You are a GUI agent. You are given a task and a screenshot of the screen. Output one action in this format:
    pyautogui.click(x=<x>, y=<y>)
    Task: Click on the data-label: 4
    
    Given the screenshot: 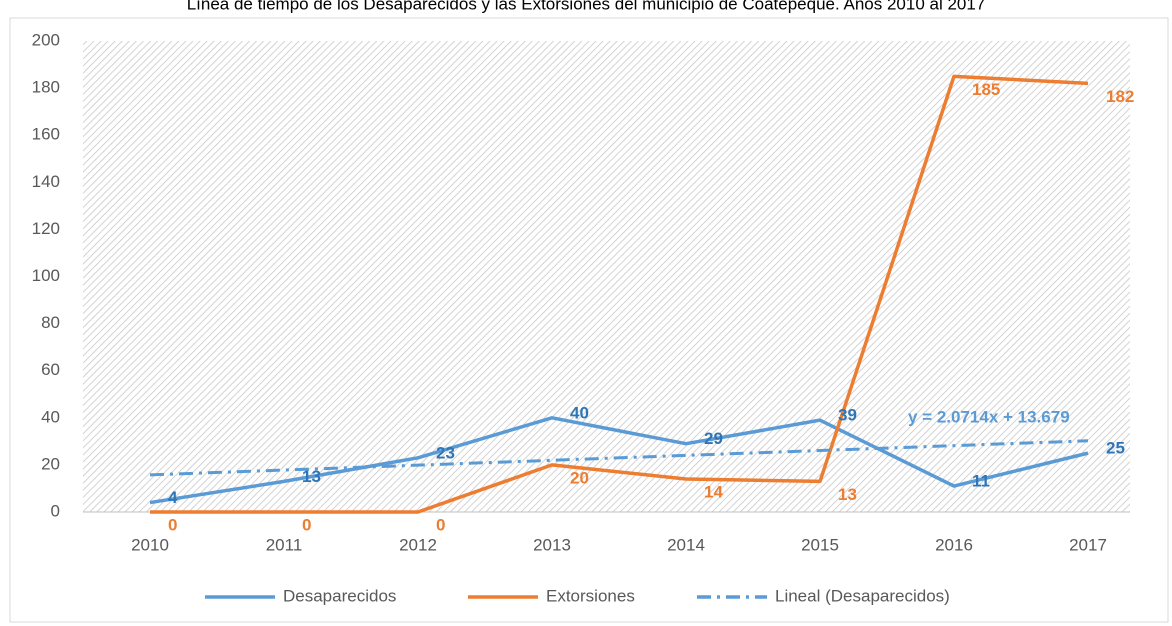 What is the action you would take?
    pyautogui.click(x=173, y=497)
    